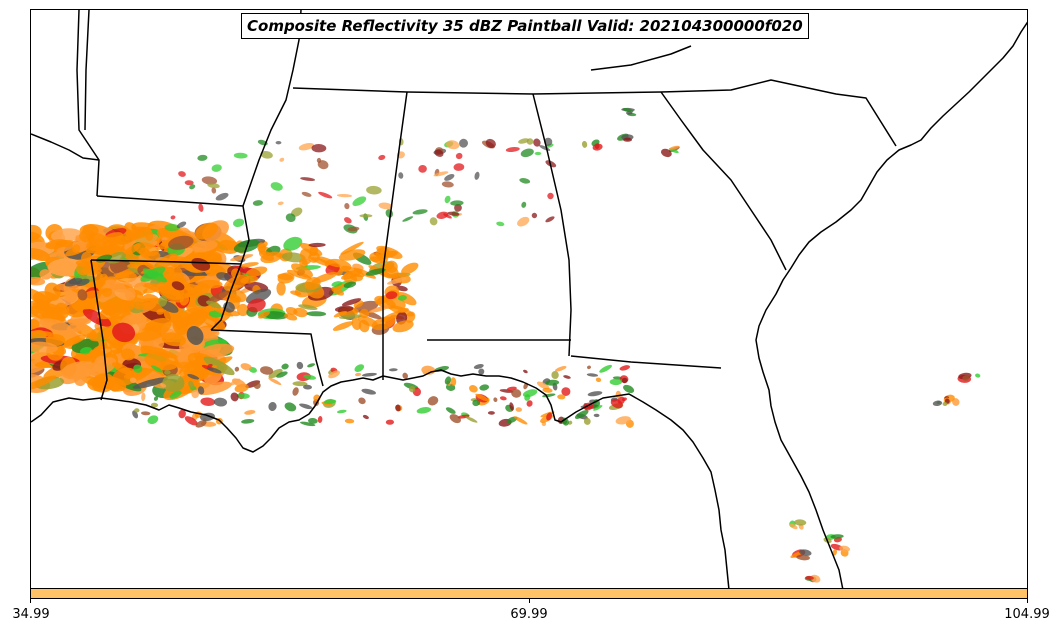 The image size is (1062, 633). I want to click on colorbar-tick-label-2: 104.99, so click(1027, 614).